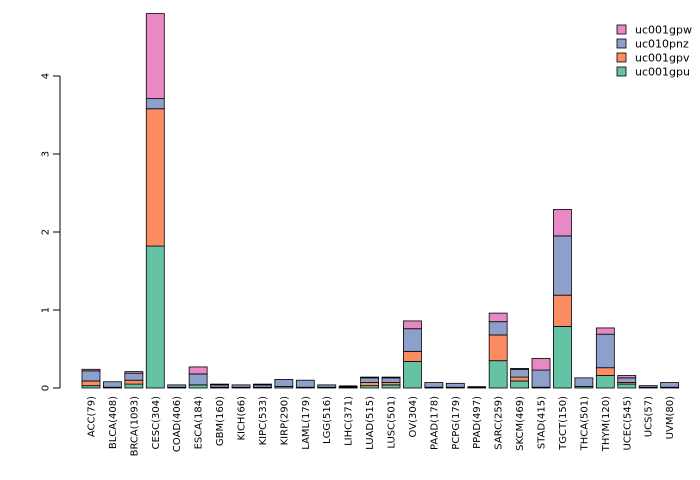  What do you see at coordinates (670, 417) in the screenshot?
I see `x-tick-label: UVM(80)` at bounding box center [670, 417].